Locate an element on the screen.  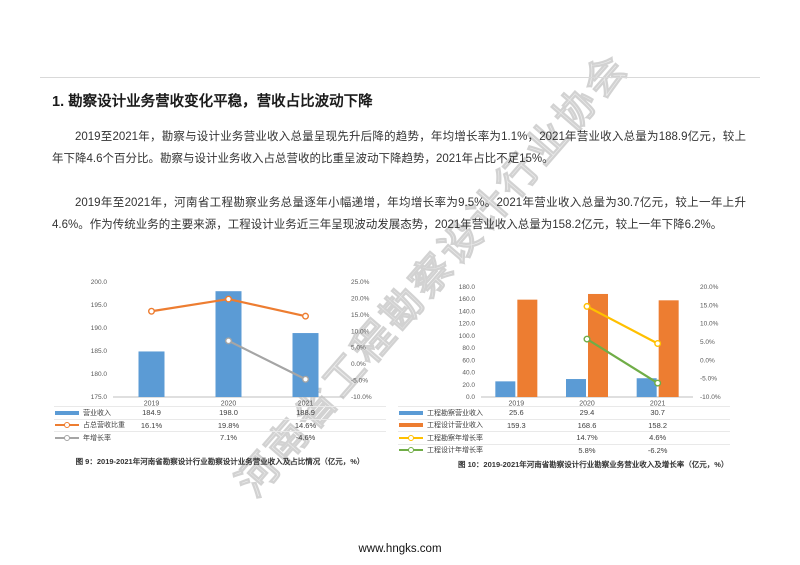
left-axis-tick: 20.0 is located at coordinates (468, 385).